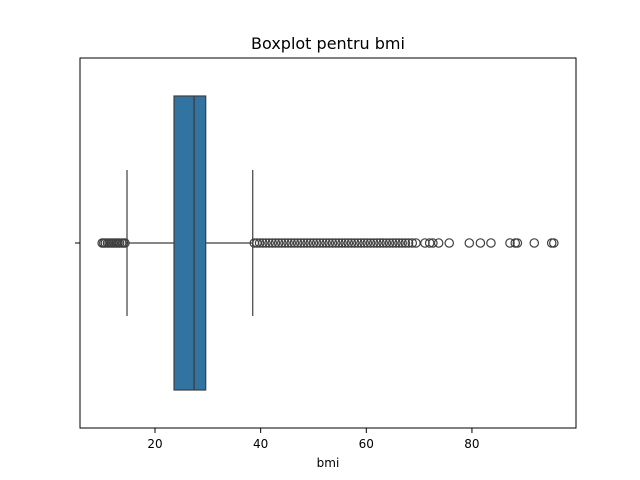 Image resolution: width=640 pixels, height=480 pixels. What do you see at coordinates (471, 444) in the screenshot?
I see `x-tick-label: 80` at bounding box center [471, 444].